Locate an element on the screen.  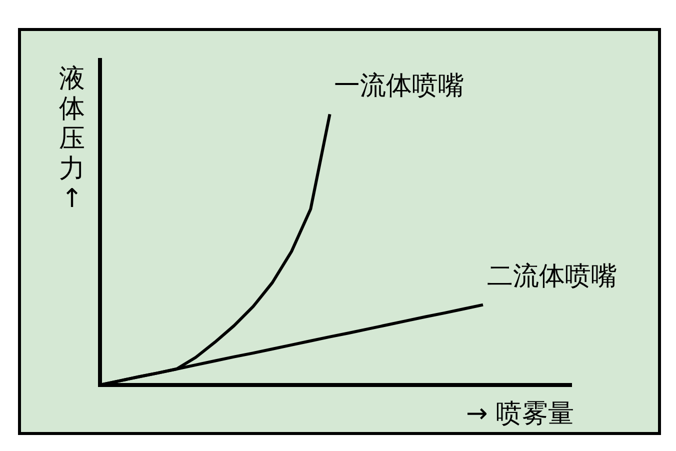
series-label: 一流体喷嘴 is located at coordinates (399, 85).